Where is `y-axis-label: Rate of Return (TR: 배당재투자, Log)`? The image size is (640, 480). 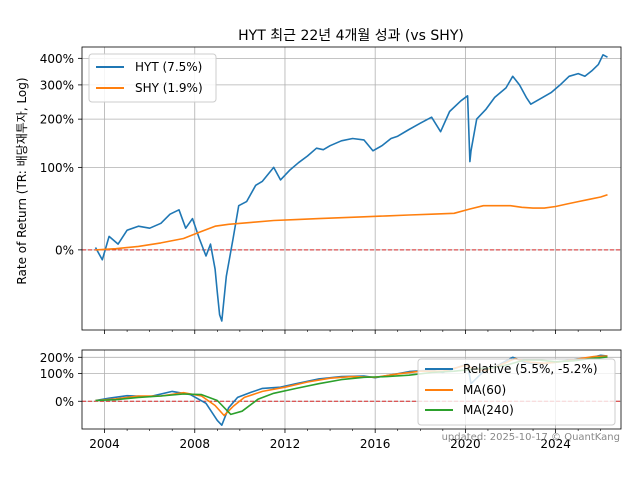 y-axis-label: Rate of Return (TR: 배당재투자, Log) is located at coordinates (22, 180).